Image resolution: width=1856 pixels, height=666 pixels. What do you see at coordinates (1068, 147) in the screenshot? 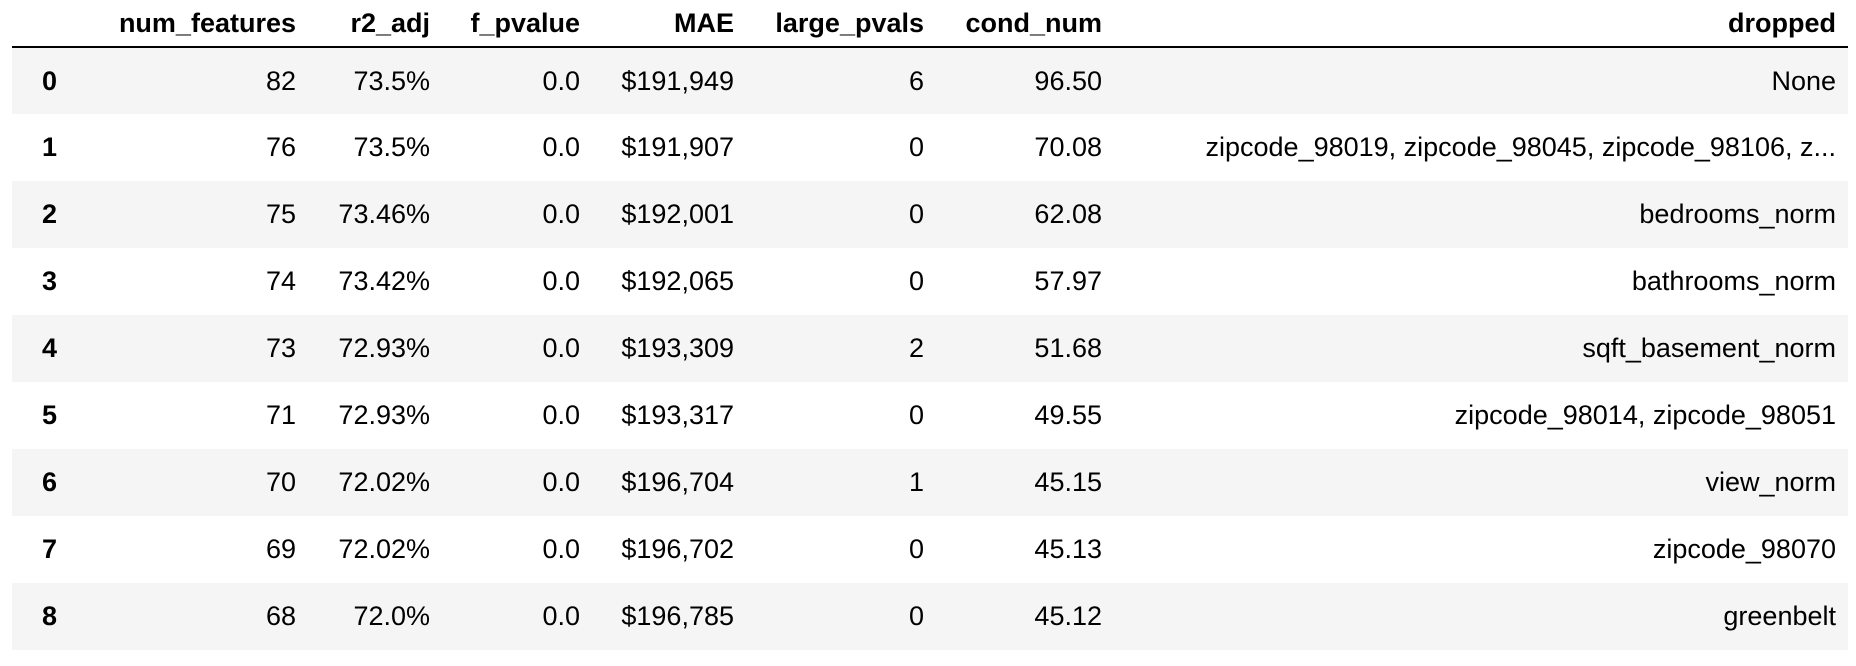
I see `cell-cond-num: 70.08` at bounding box center [1068, 147].